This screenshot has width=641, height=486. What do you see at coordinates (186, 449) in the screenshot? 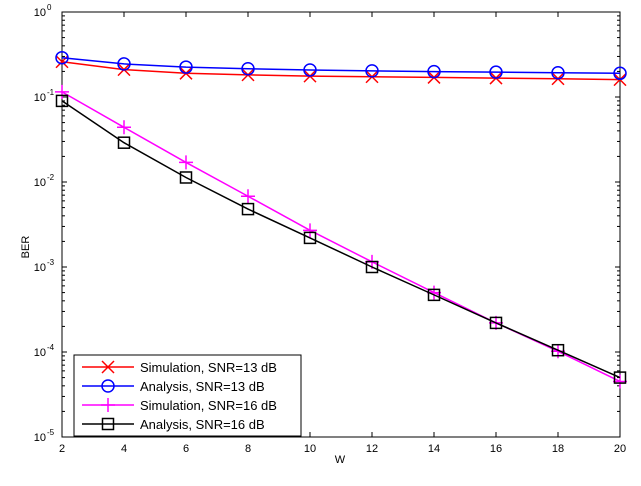
I see `x-tick-label: 6` at bounding box center [186, 449].